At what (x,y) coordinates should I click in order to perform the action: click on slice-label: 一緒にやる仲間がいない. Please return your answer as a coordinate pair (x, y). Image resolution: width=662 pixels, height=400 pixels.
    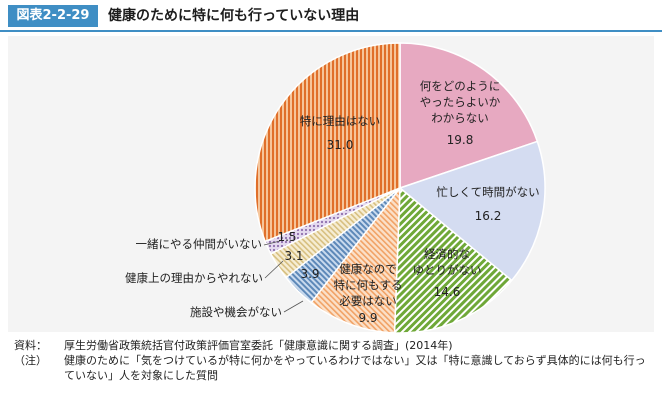
    Looking at the image, I should click on (199, 244).